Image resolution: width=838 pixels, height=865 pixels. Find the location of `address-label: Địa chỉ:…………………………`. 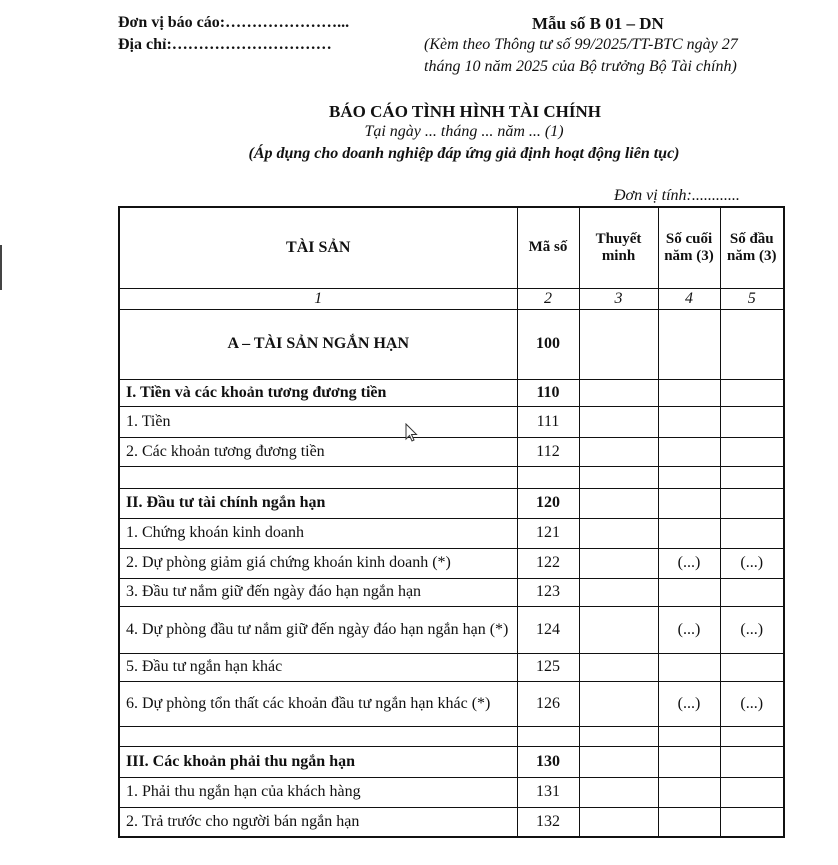

address-label: Địa chỉ:………………………… is located at coordinates (225, 44).